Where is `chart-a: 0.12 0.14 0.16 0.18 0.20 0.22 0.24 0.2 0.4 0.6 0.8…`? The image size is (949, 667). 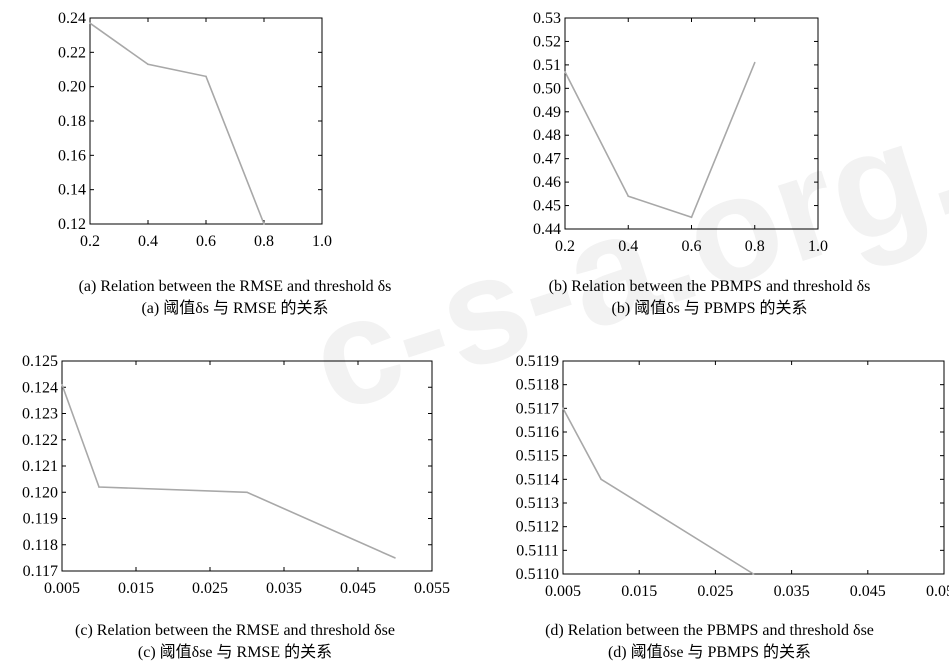
chart-a: 0.12 0.14 0.16 0.18 0.20 0.22 0.24 0.2 0.4 0.6 0.8… is located at coordinates (195, 130).